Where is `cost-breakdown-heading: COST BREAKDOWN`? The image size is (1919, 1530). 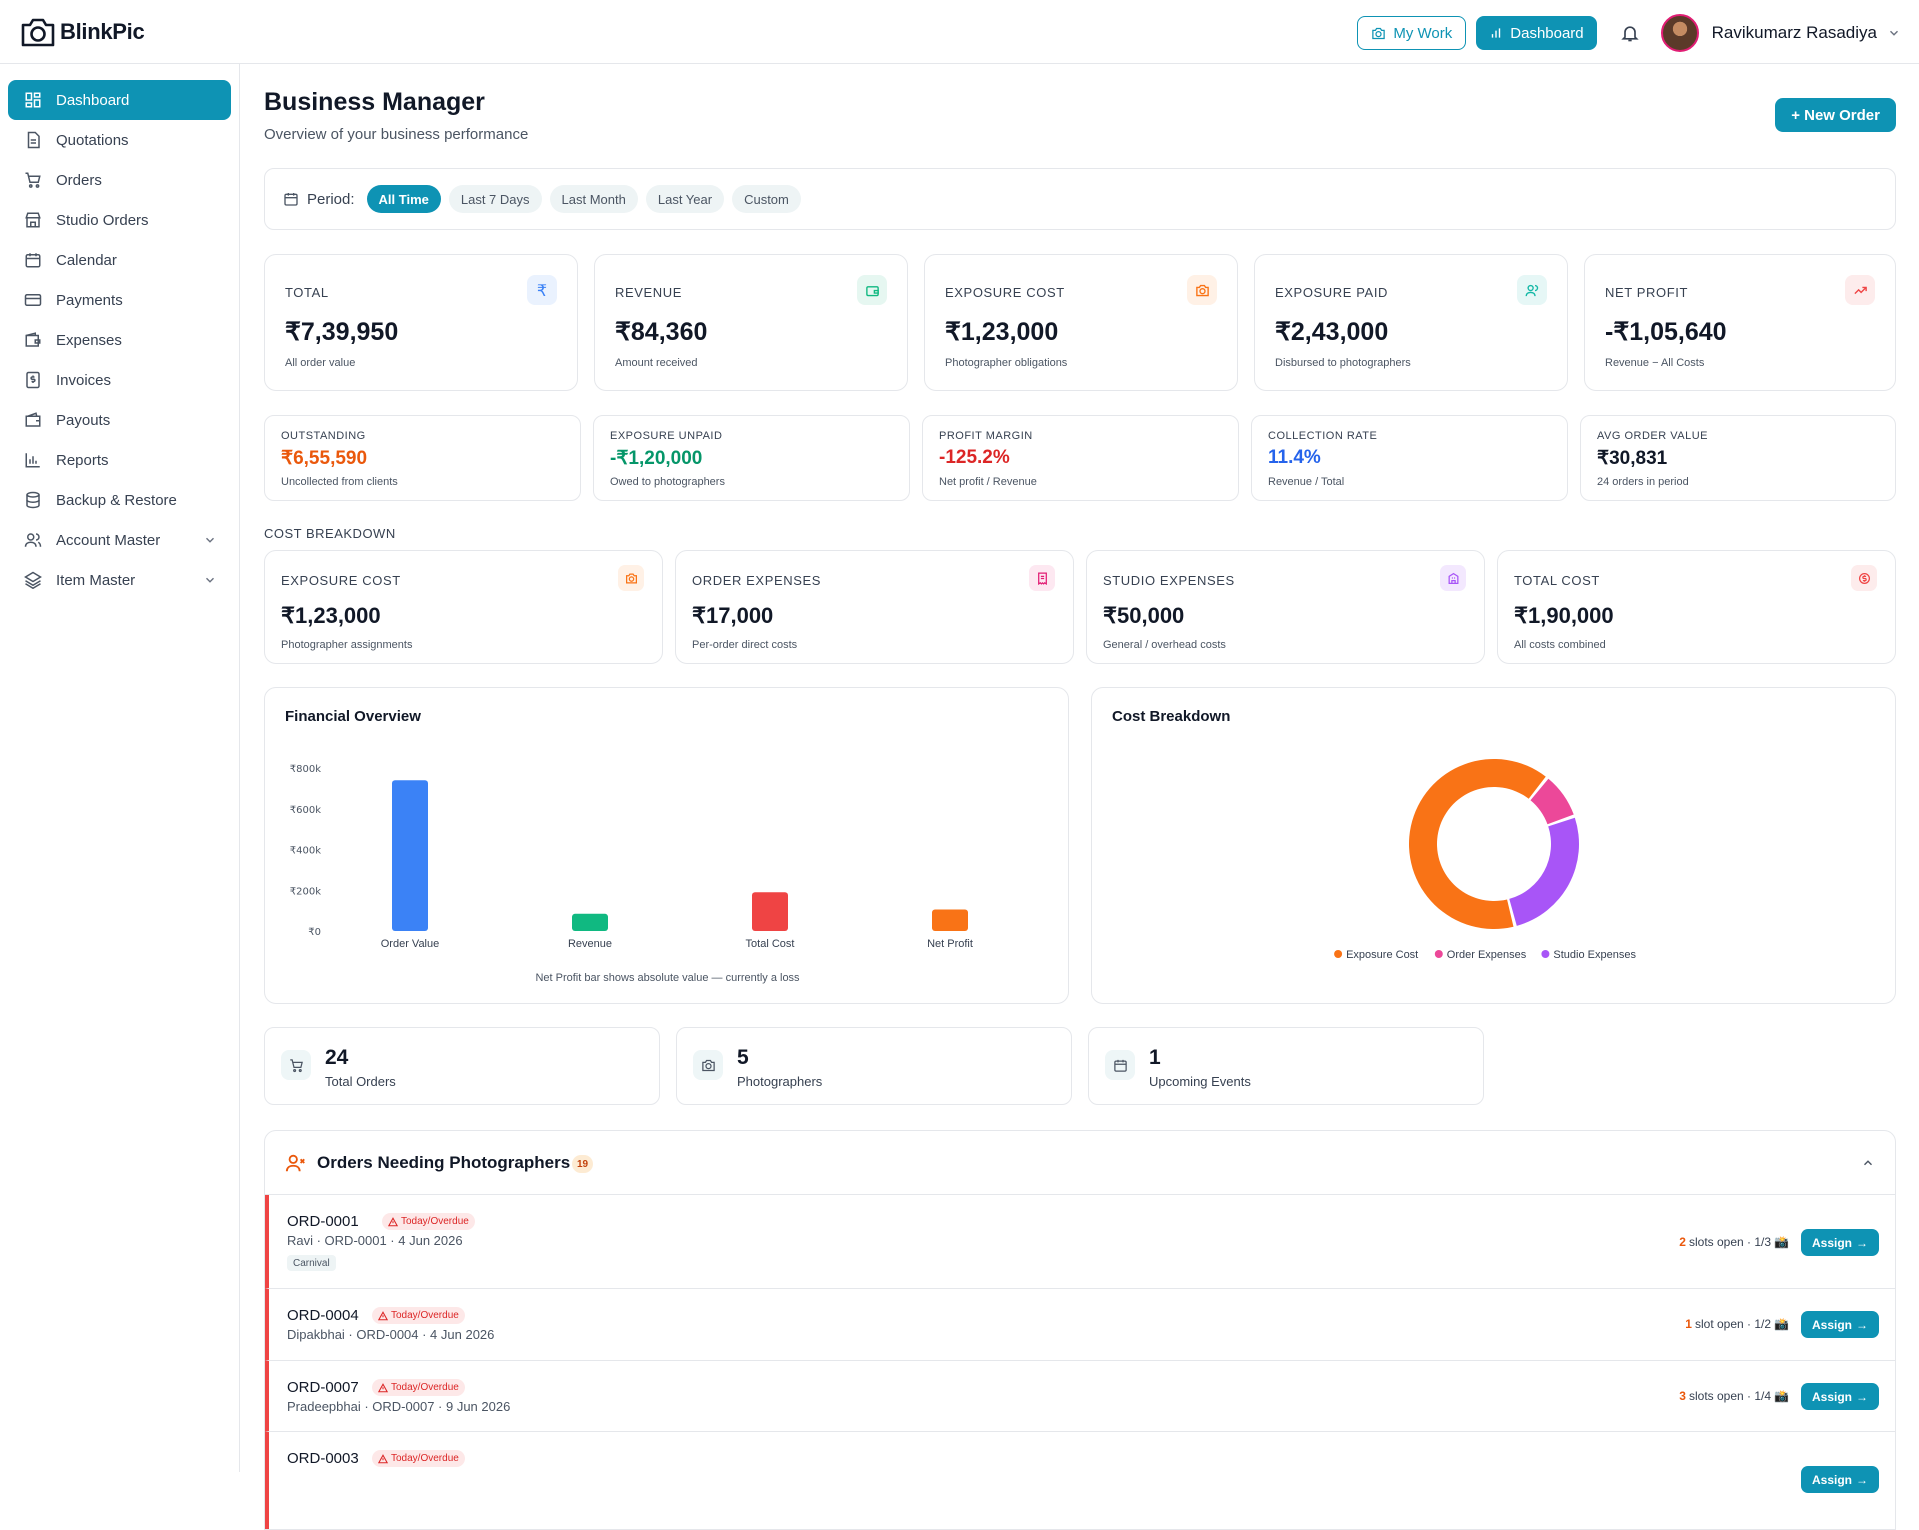 cost-breakdown-heading: COST BREAKDOWN is located at coordinates (330, 533).